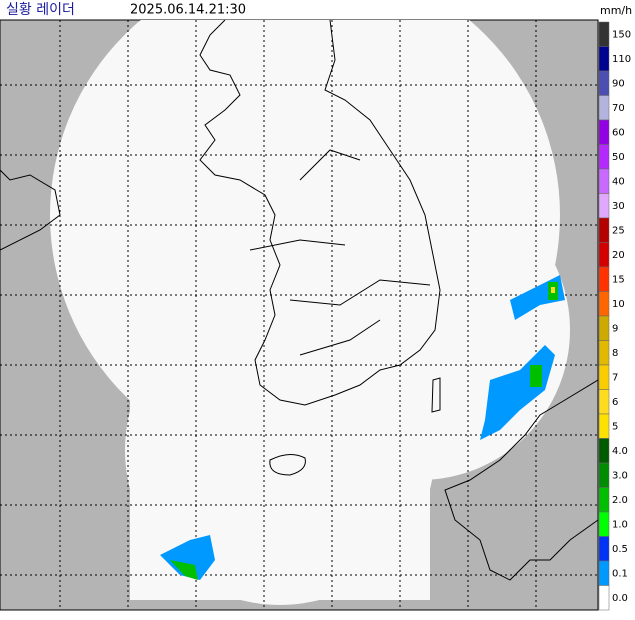 The image size is (635, 620). What do you see at coordinates (615, 426) in the screenshot?
I see `legend-label: 5` at bounding box center [615, 426].